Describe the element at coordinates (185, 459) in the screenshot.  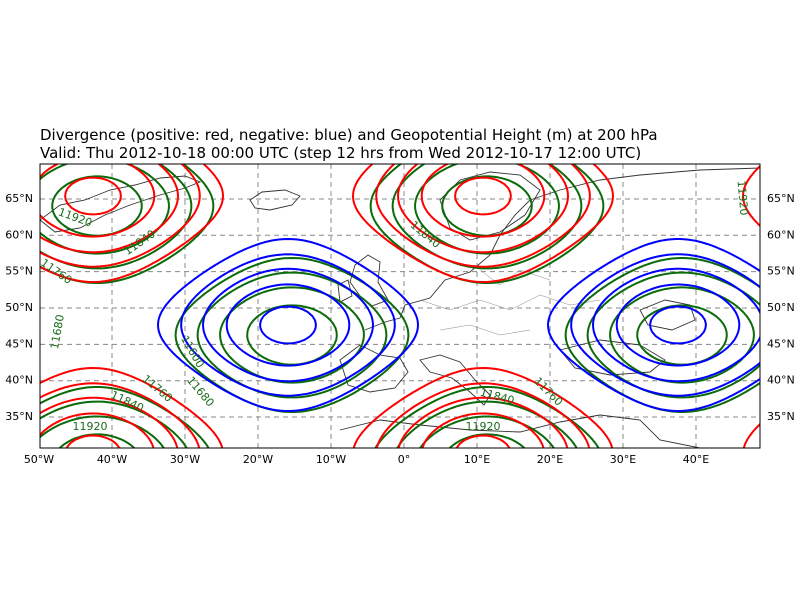
I see `lon-tick-label: 30°W` at that location.